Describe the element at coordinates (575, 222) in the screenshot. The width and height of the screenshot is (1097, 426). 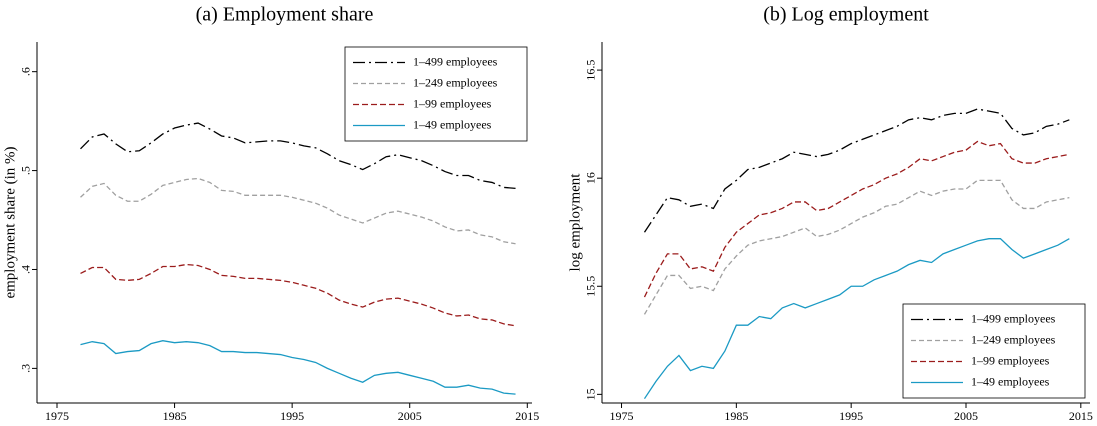
I see `y-axis-label: log employment` at that location.